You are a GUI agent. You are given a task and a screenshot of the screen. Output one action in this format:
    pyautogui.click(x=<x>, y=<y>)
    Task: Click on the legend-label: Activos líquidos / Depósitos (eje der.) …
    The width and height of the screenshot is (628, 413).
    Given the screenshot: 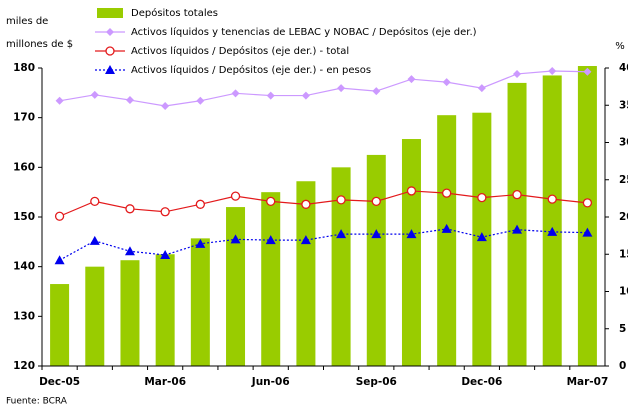 What is the action you would take?
    pyautogui.click(x=240, y=51)
    